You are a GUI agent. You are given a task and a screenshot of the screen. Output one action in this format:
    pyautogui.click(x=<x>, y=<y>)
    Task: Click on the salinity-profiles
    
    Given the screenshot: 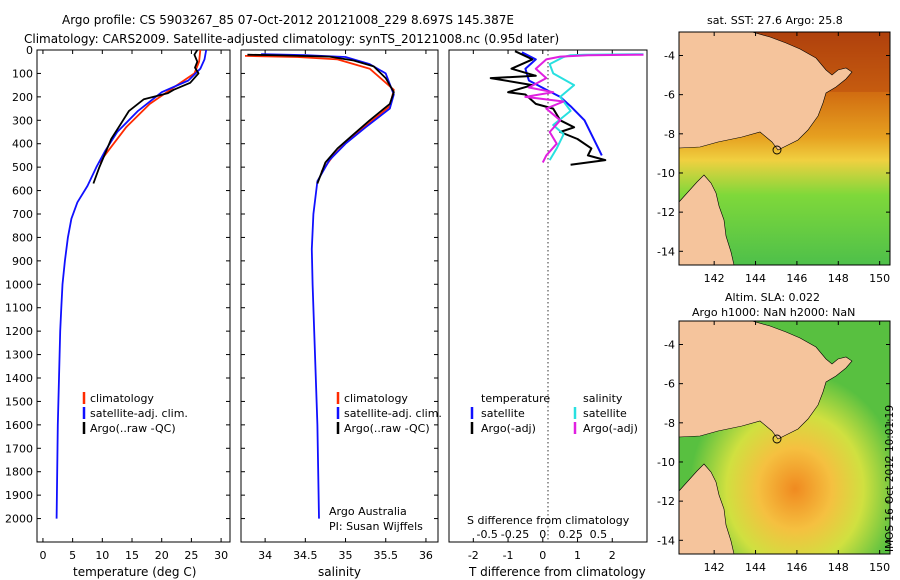 What is the action you would take?
    pyautogui.click(x=319, y=286)
    